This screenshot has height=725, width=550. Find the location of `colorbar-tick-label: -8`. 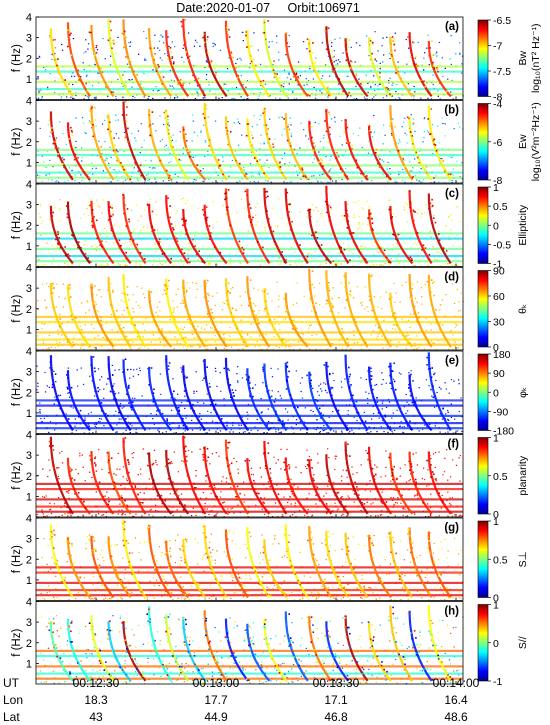

colorbar-tick-label: -8 is located at coordinates (497, 181).